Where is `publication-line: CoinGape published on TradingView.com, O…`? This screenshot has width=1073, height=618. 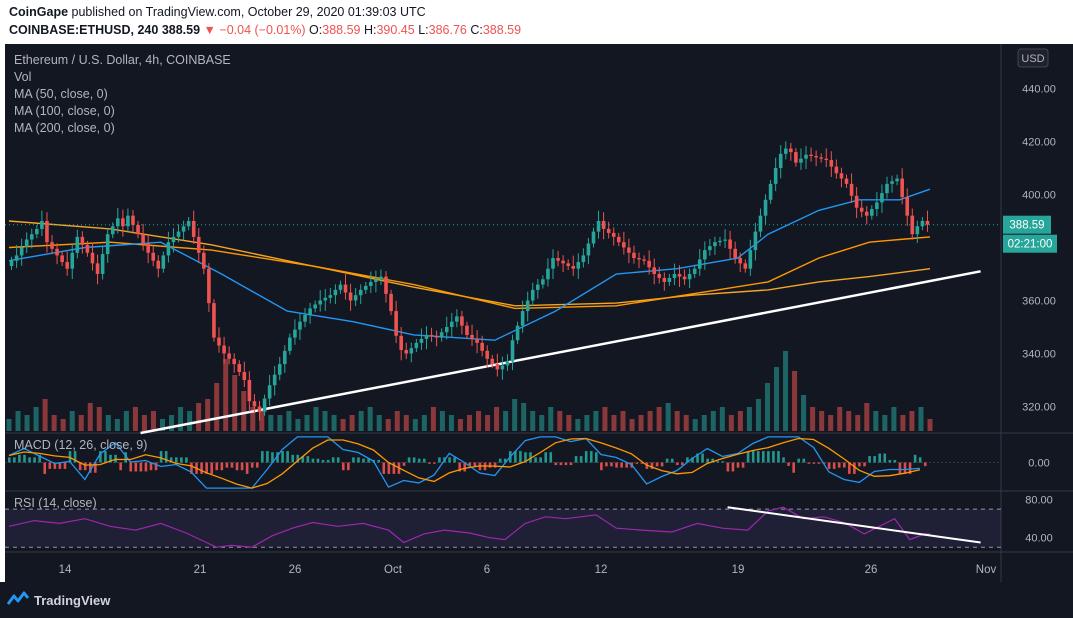
publication-line: CoinGape published on TradingView.com, O… is located at coordinates (217, 12).